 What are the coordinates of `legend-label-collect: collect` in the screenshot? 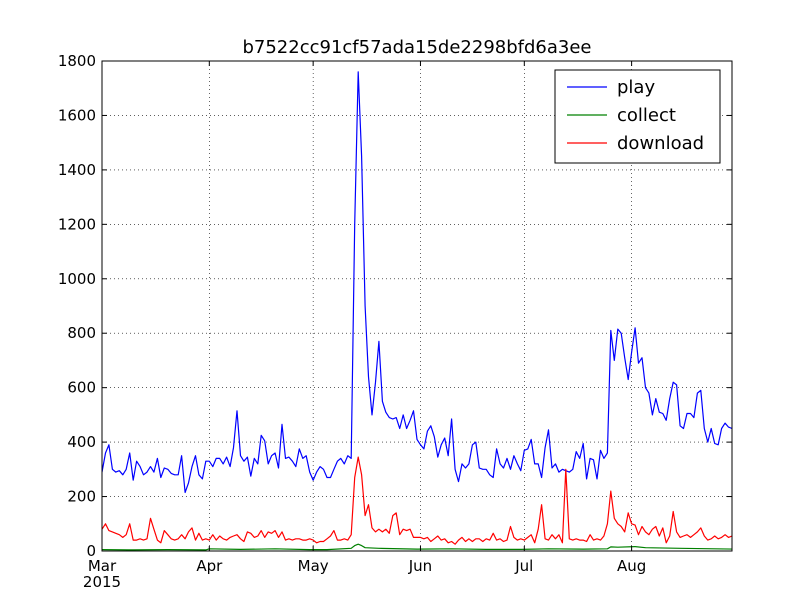 It's located at (646, 115).